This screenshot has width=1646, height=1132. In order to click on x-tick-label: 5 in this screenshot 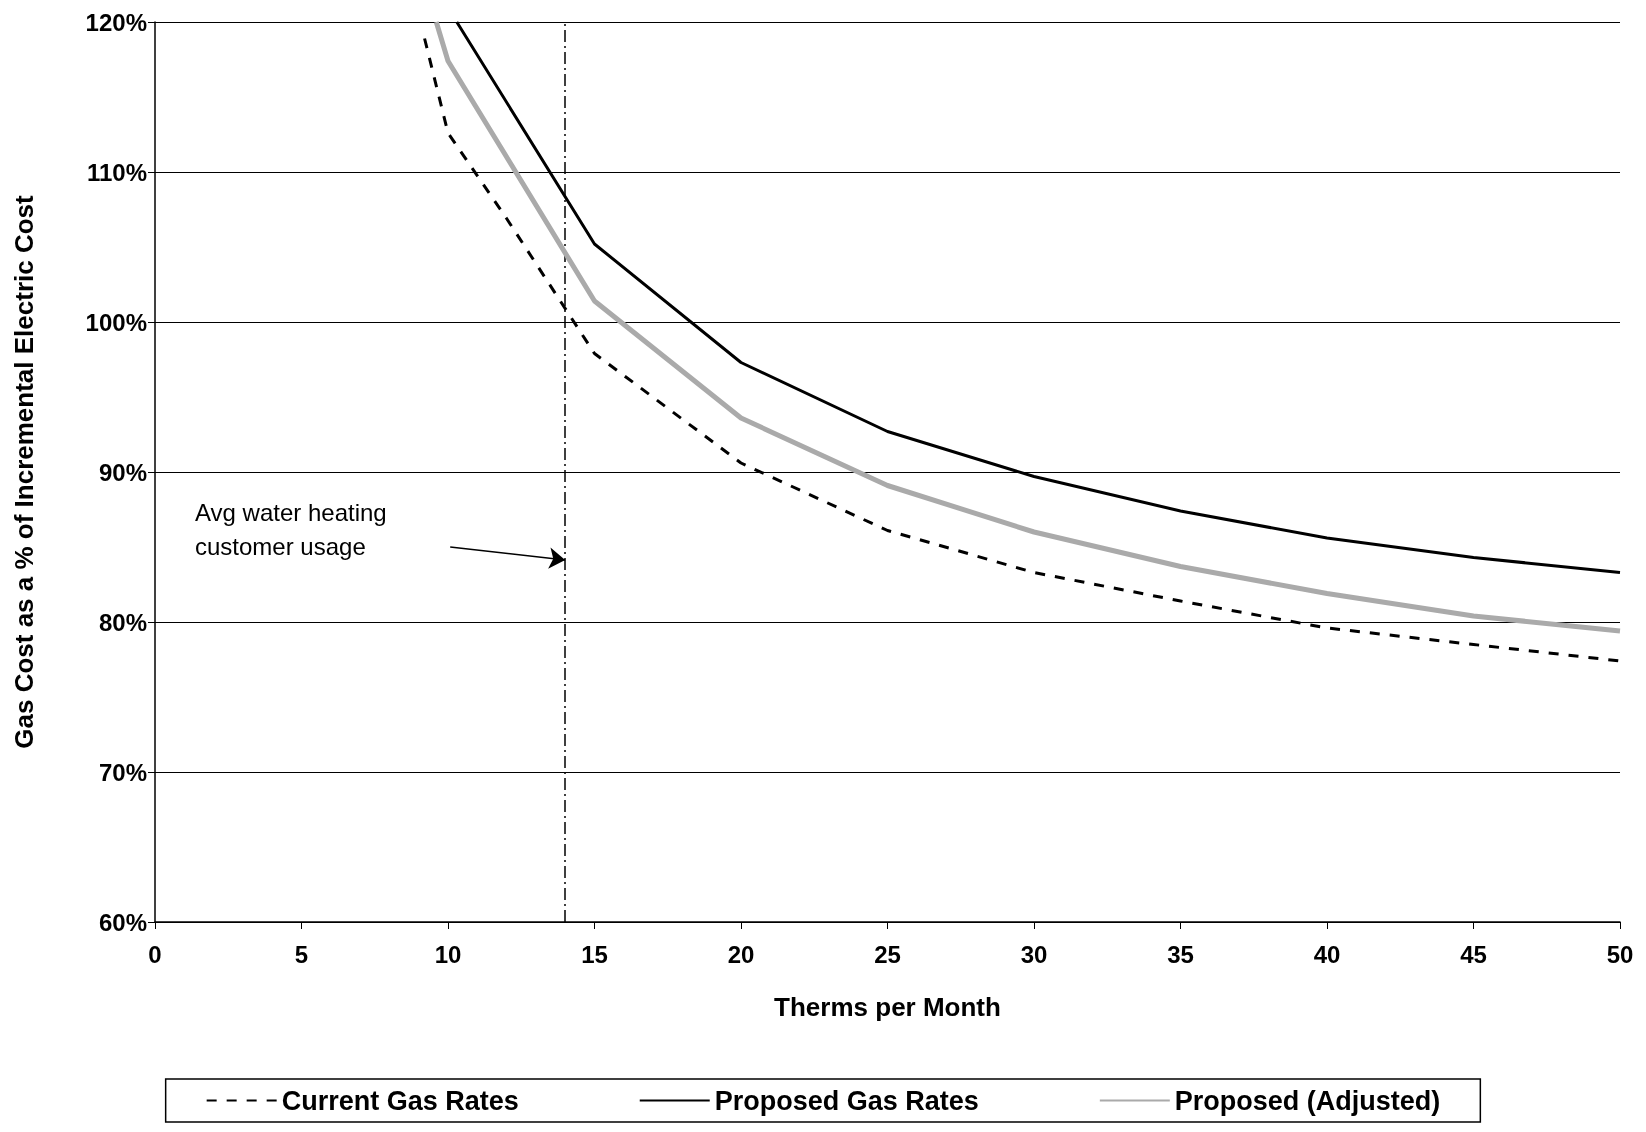, I will do `click(301, 954)`.